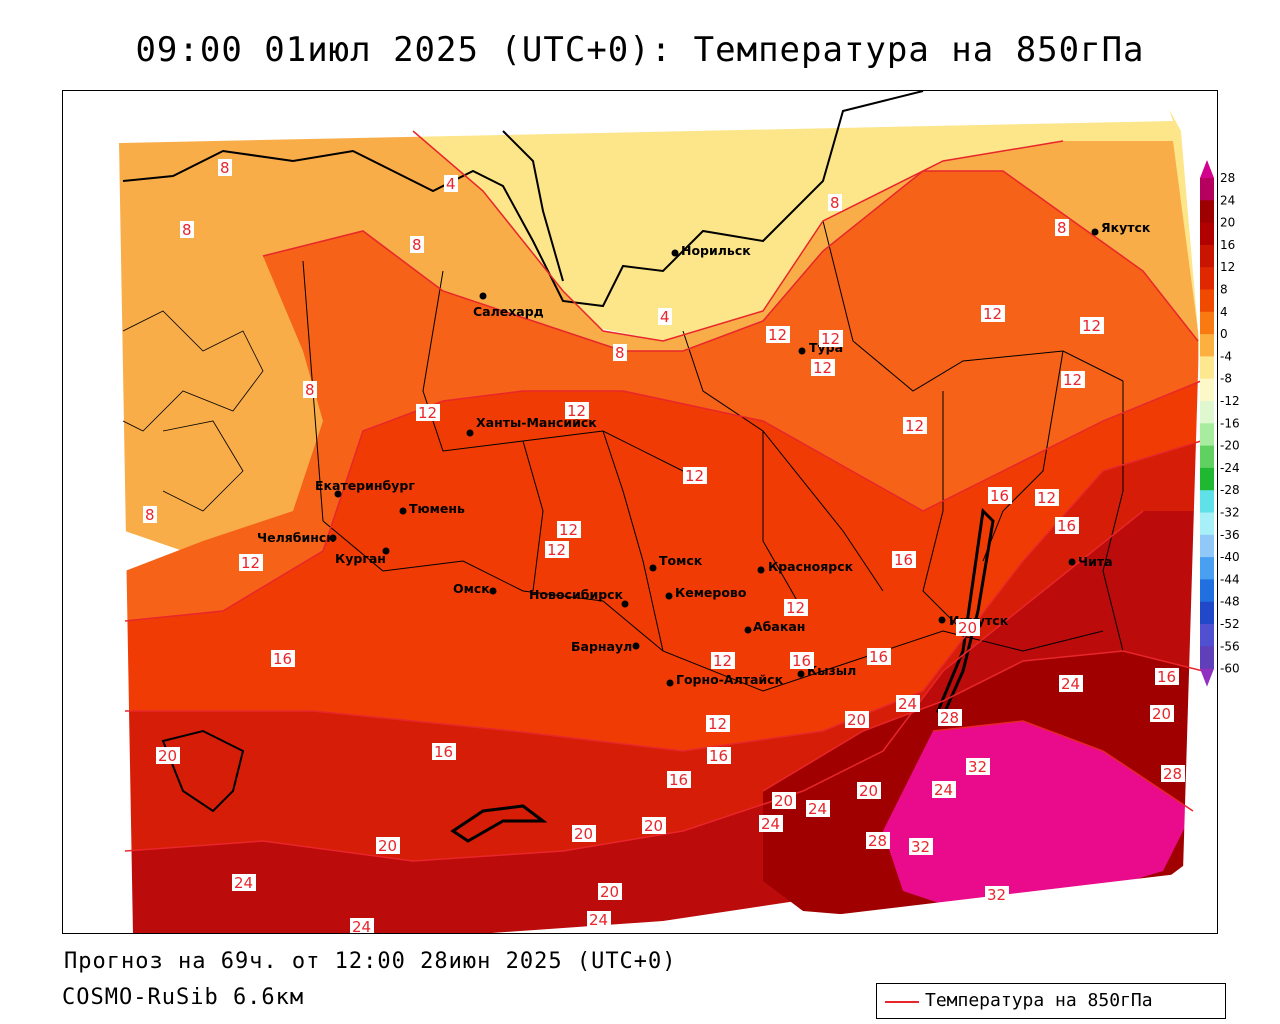  Describe the element at coordinates (1227, 267) in the screenshot. I see `colorbar-tick-label: 12` at that location.